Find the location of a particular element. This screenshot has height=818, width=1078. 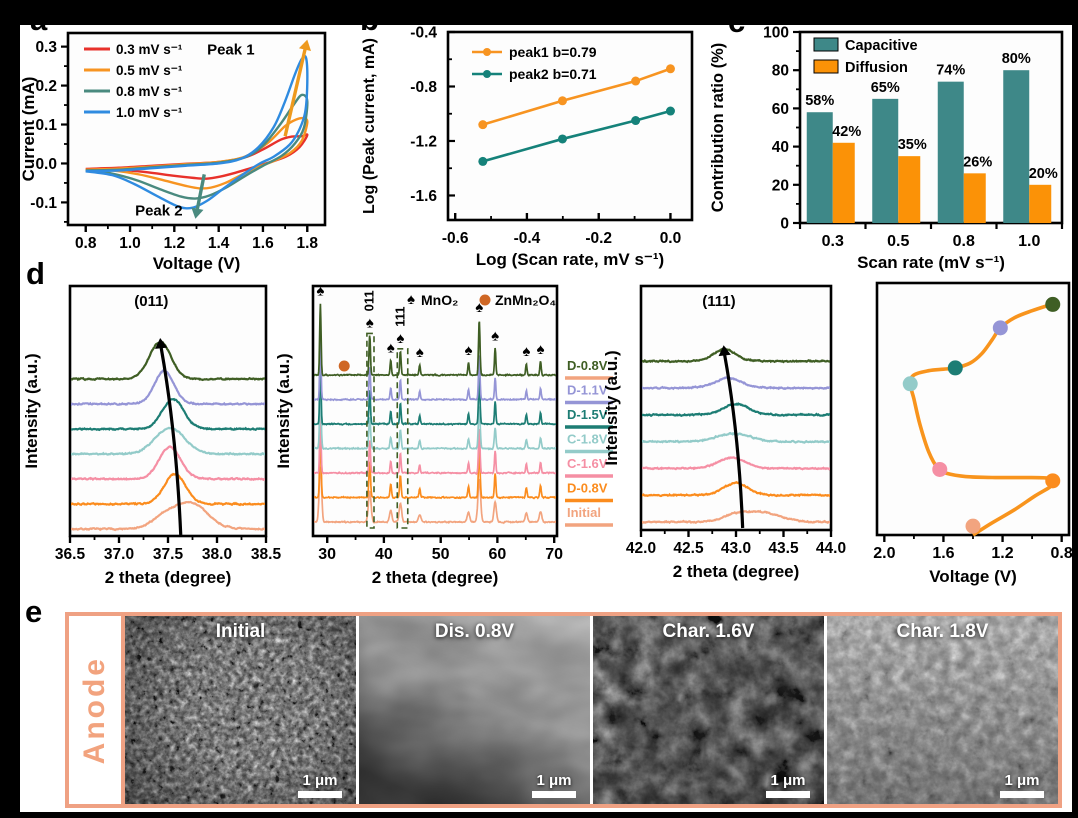

svg-text: 35% is located at coordinates (912, 145).